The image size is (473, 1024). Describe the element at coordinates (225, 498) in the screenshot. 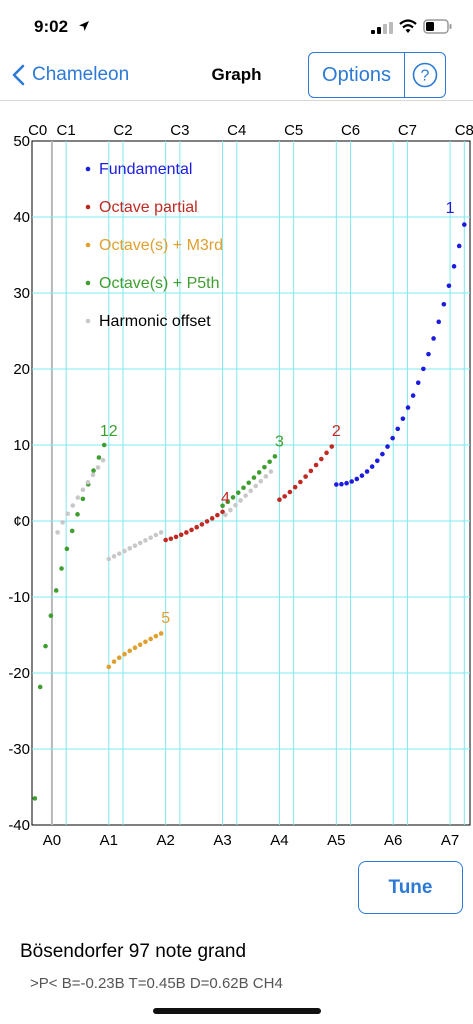

I see `series-annotation: 4` at that location.